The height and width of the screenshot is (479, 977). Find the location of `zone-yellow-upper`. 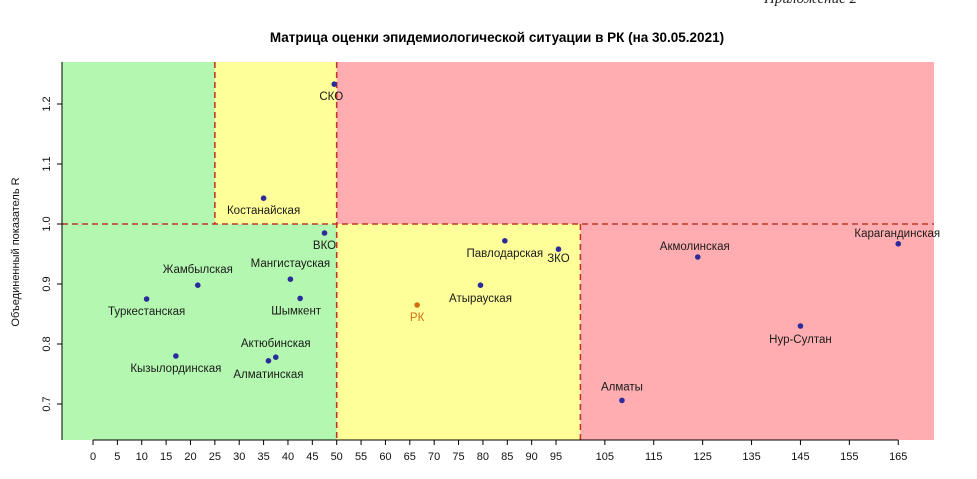

zone-yellow-upper is located at coordinates (275, 143).